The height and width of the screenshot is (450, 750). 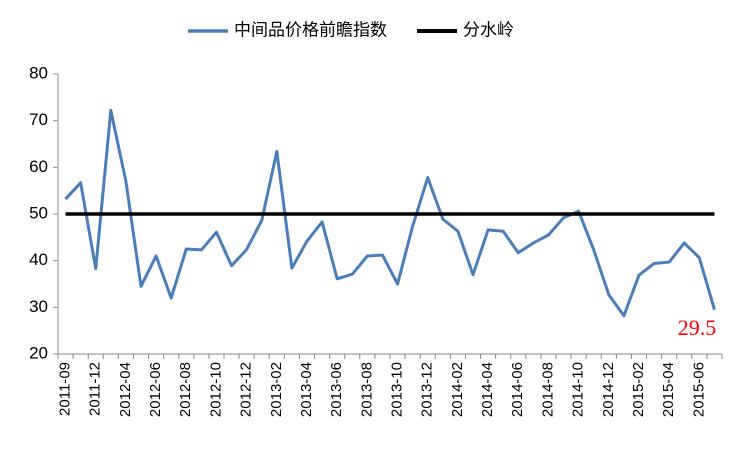 I want to click on x-tick-label: 2014-04, so click(x=487, y=389).